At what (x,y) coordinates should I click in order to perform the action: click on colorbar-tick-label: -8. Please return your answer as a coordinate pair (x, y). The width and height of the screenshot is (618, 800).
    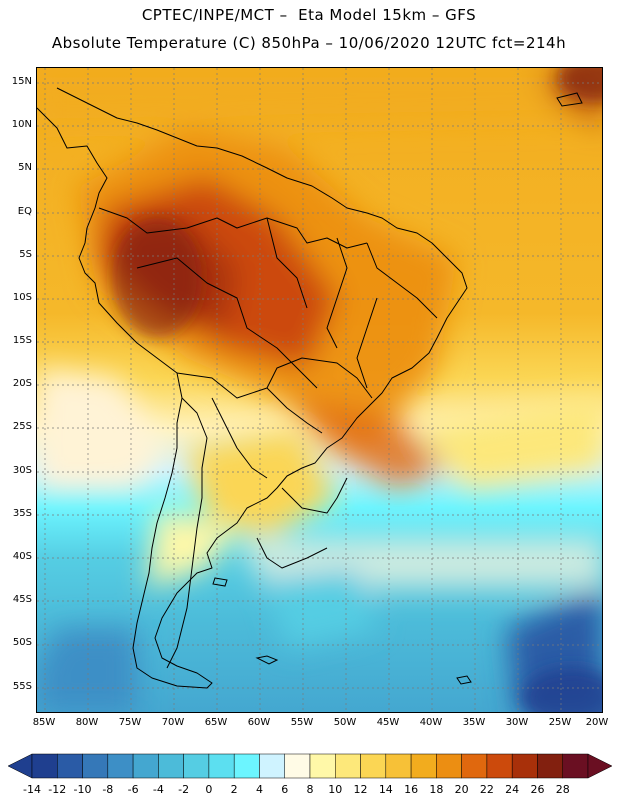
    Looking at the image, I should click on (108, 789).